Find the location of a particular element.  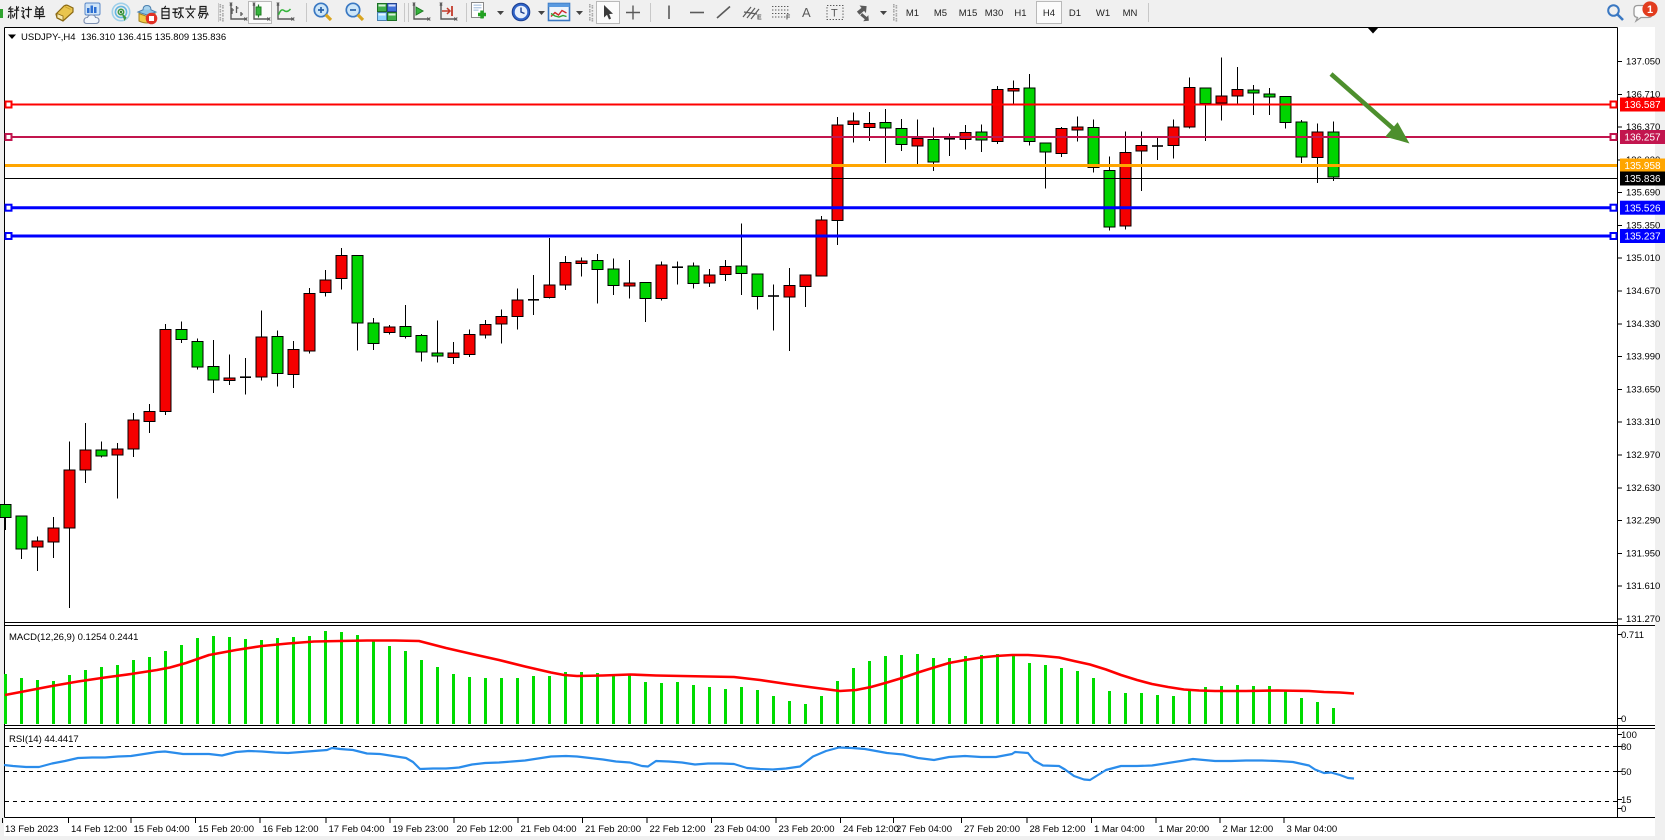

svg-text: 136.710 is located at coordinates (1643, 94).